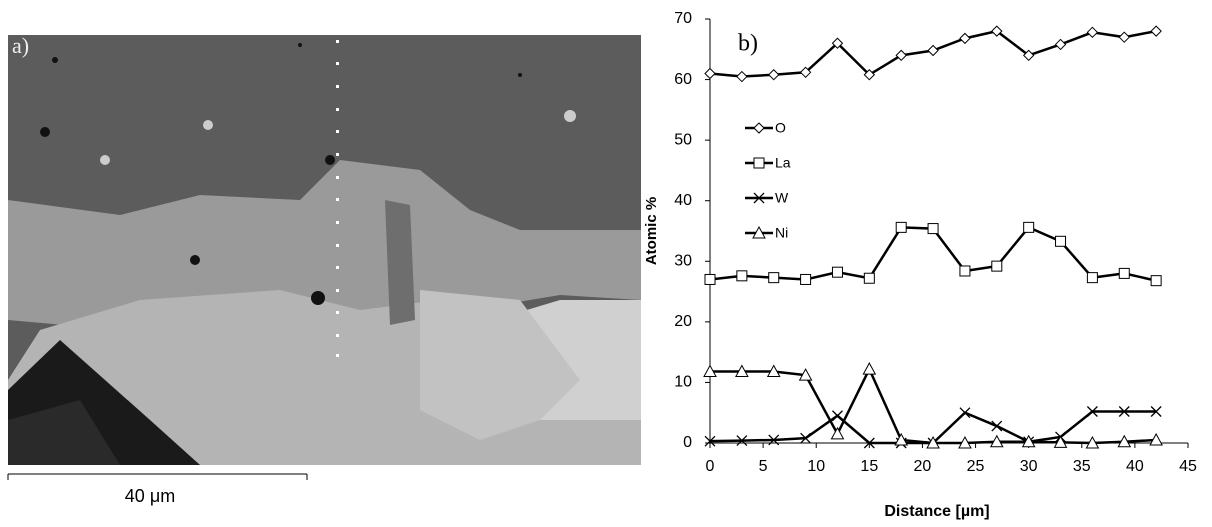 The height and width of the screenshot is (527, 1212). I want to click on x-tick-label: 30, so click(1029, 466).